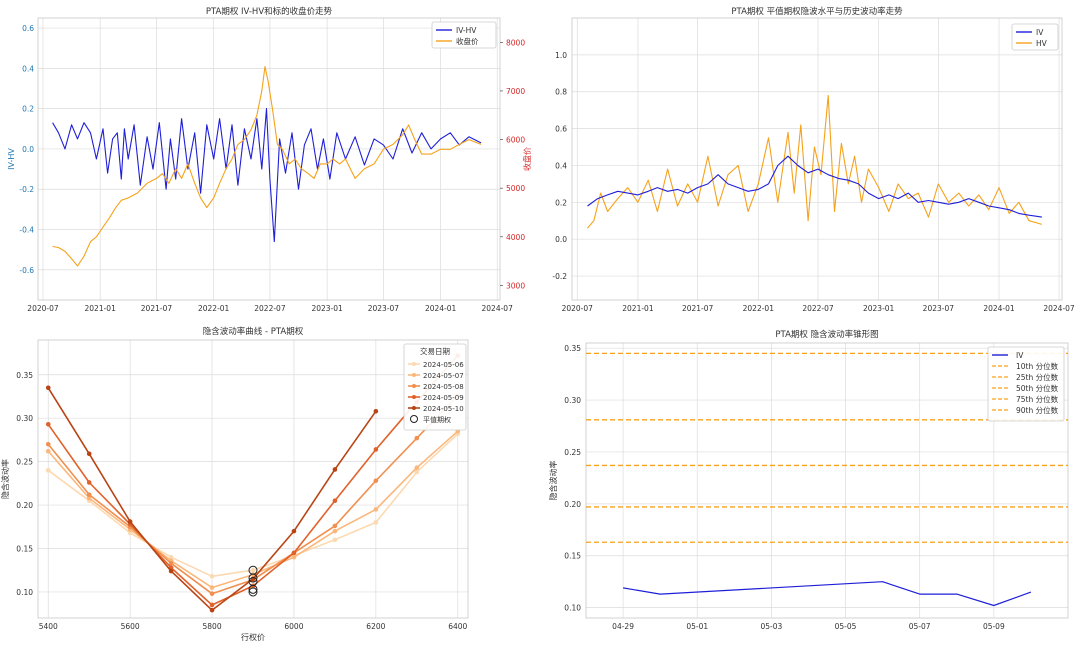 Image resolution: width=1080 pixels, height=646 pixels. What do you see at coordinates (638, 308) in the screenshot?
I see `p2-xtick-label: 2021-01` at bounding box center [638, 308].